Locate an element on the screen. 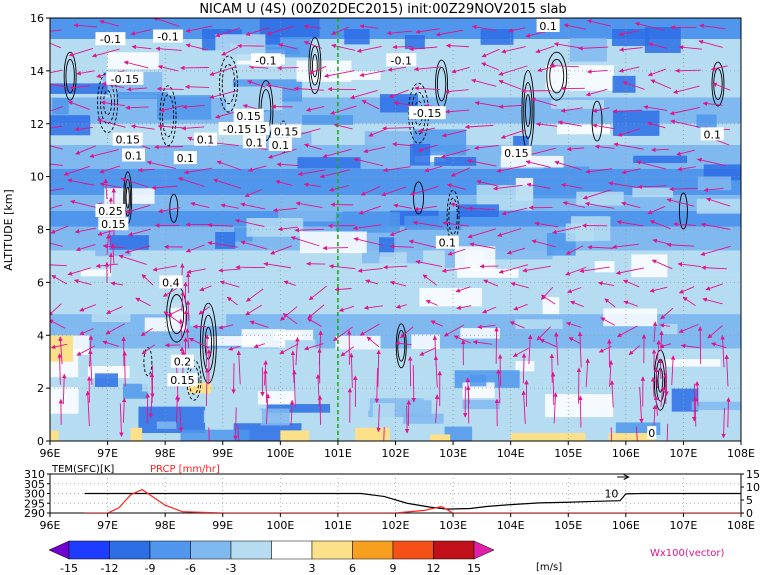 The width and height of the screenshot is (767, 575). surface-x-tick-label: 98E is located at coordinates (165, 525).